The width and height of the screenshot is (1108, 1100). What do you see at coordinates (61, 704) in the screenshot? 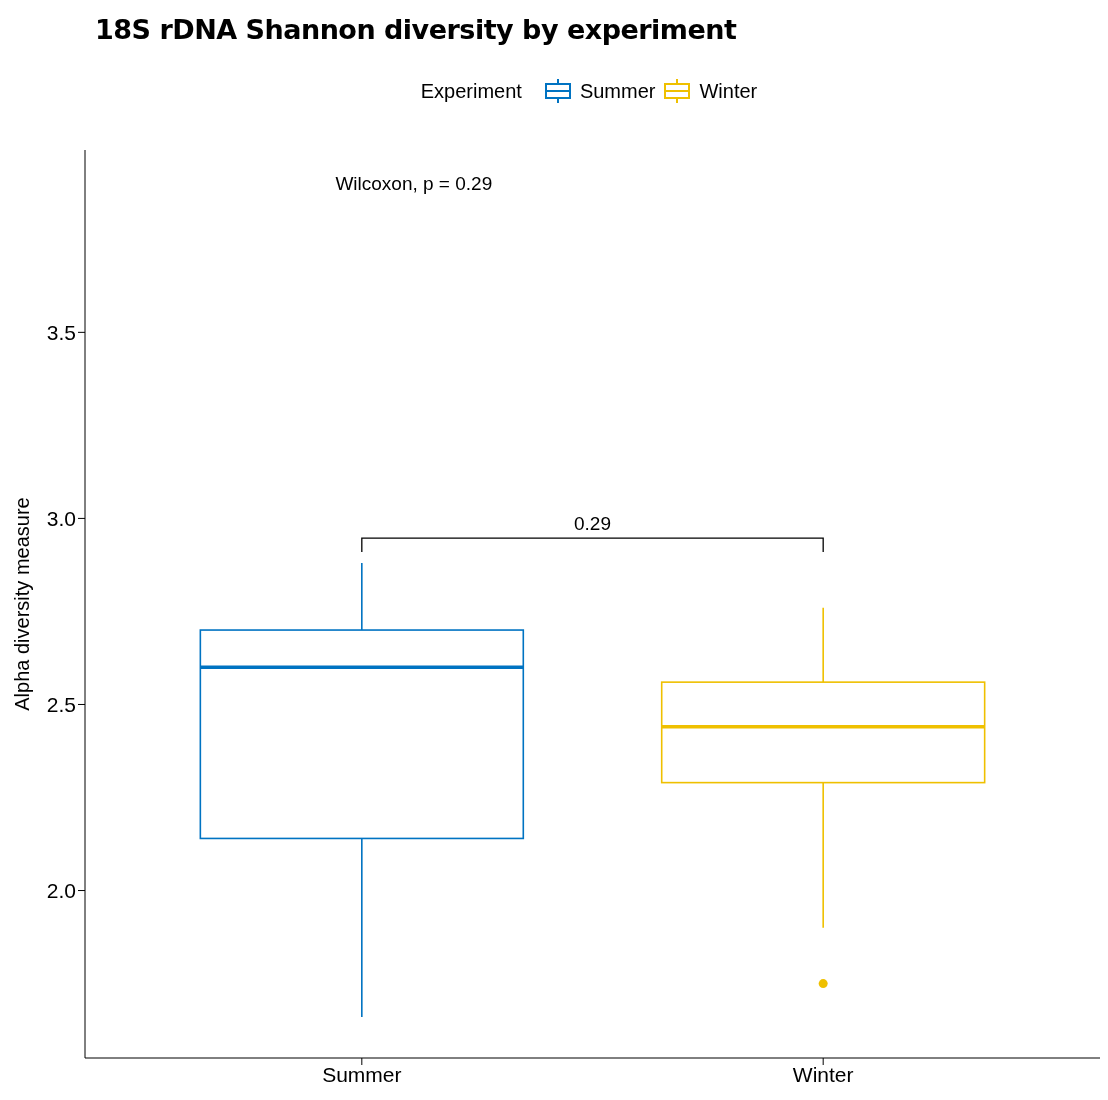
I see `y-tick-label: 2.5` at bounding box center [61, 704].